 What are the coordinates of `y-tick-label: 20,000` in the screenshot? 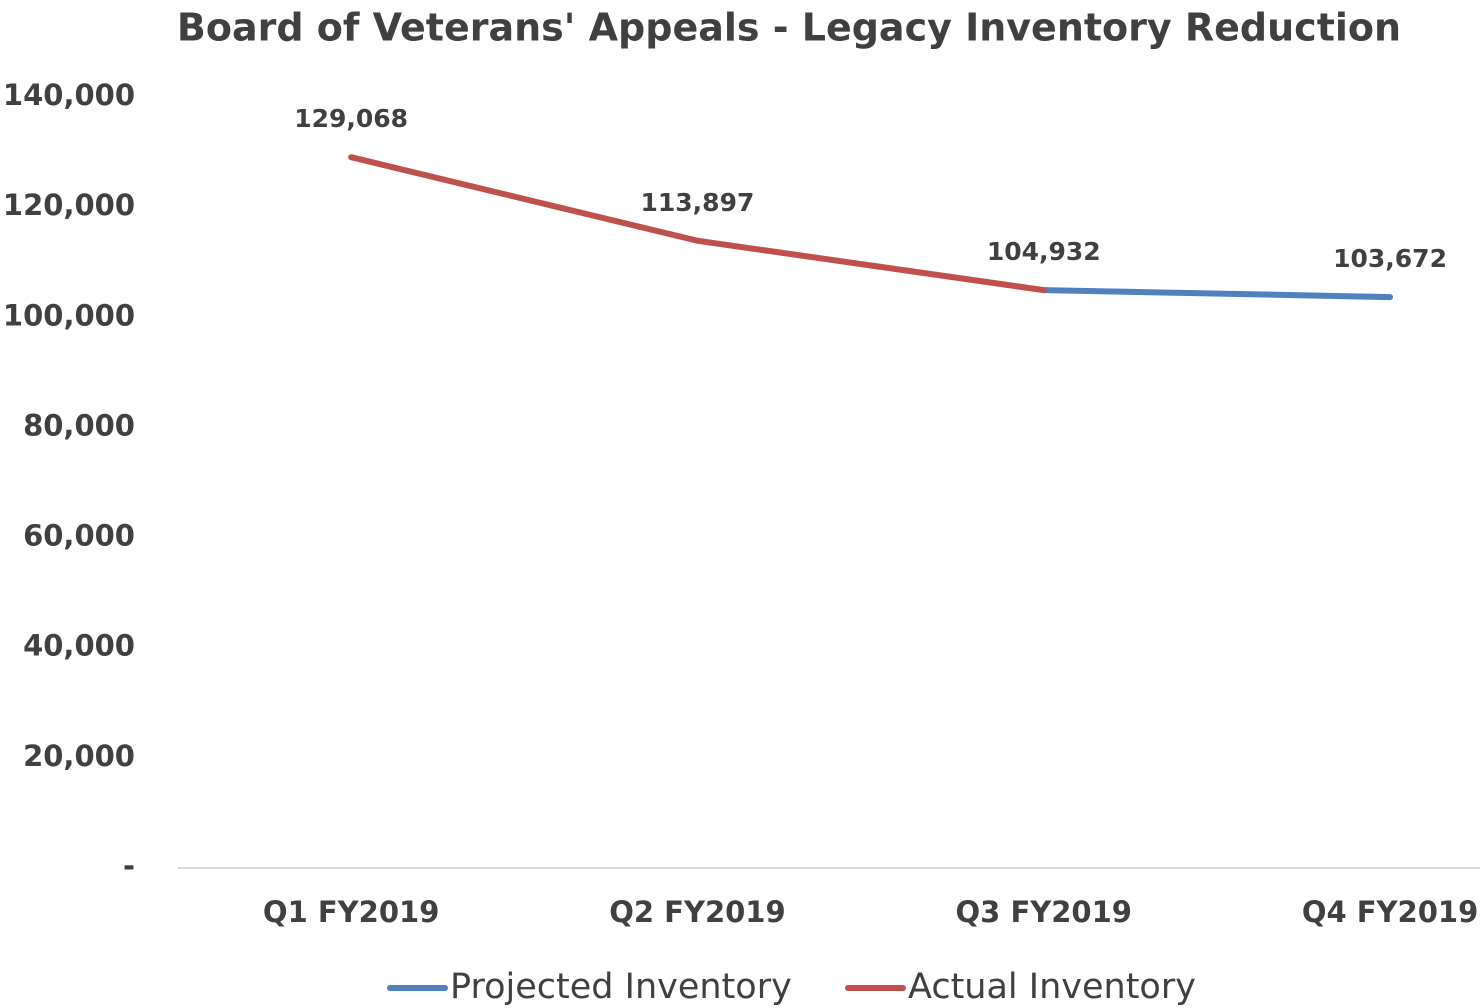 It's located at (79, 756).